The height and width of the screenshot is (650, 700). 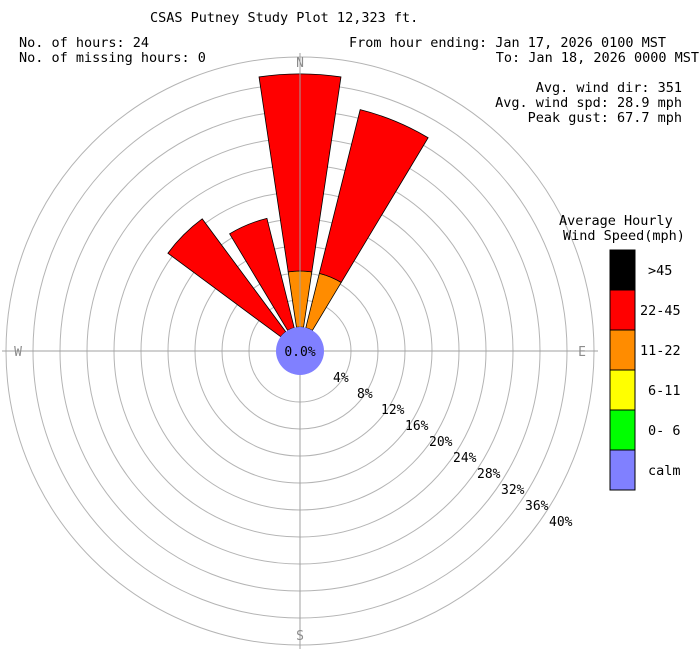 I want to click on ring-label: 32%, so click(x=513, y=490).